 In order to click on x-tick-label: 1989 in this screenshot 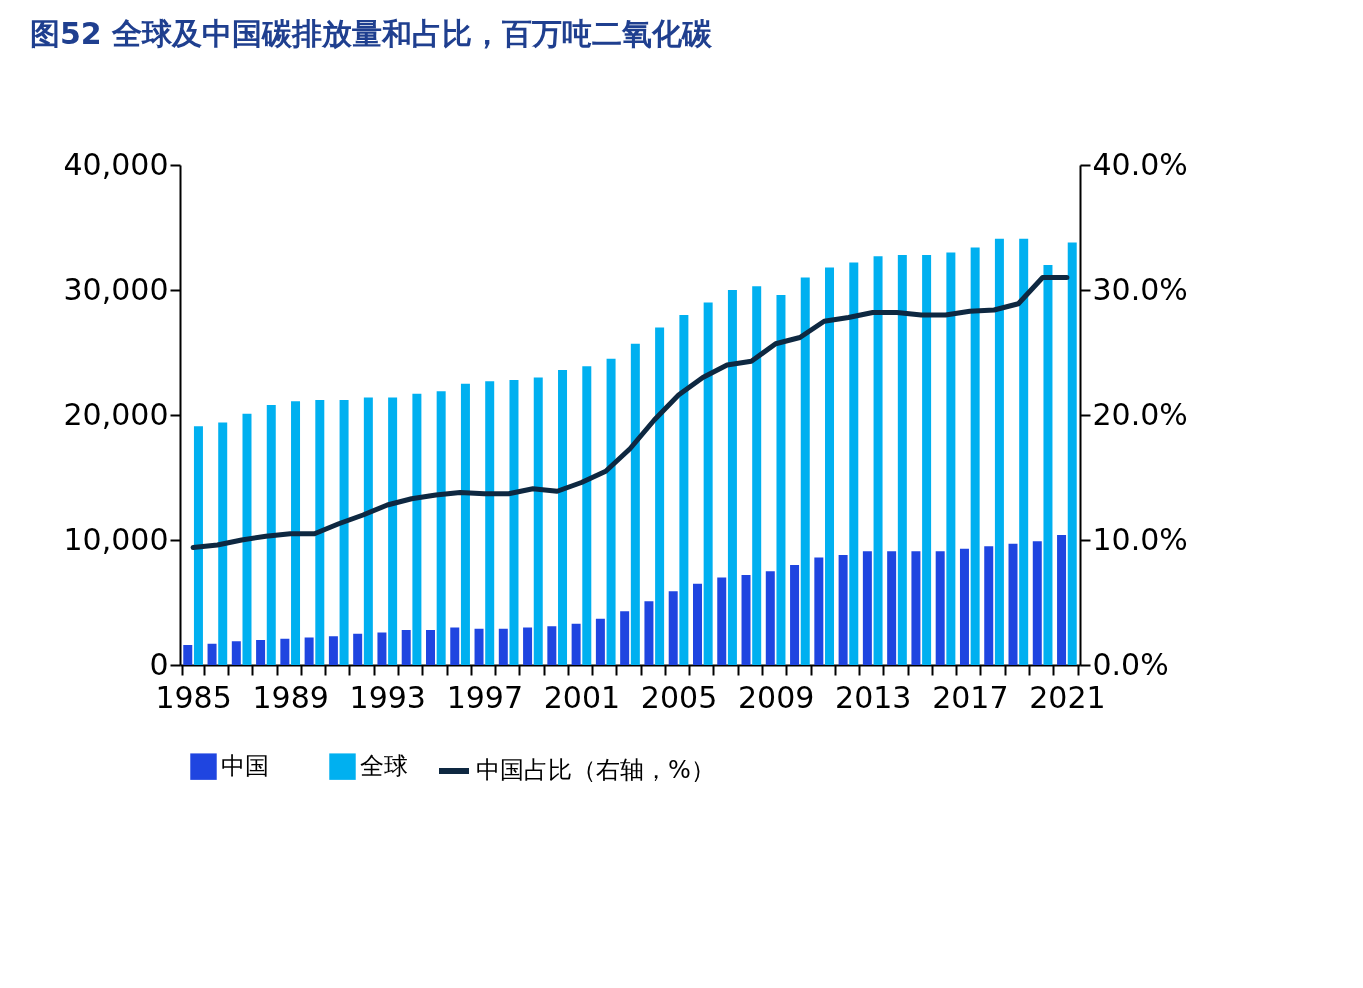, I will do `click(290, 697)`.